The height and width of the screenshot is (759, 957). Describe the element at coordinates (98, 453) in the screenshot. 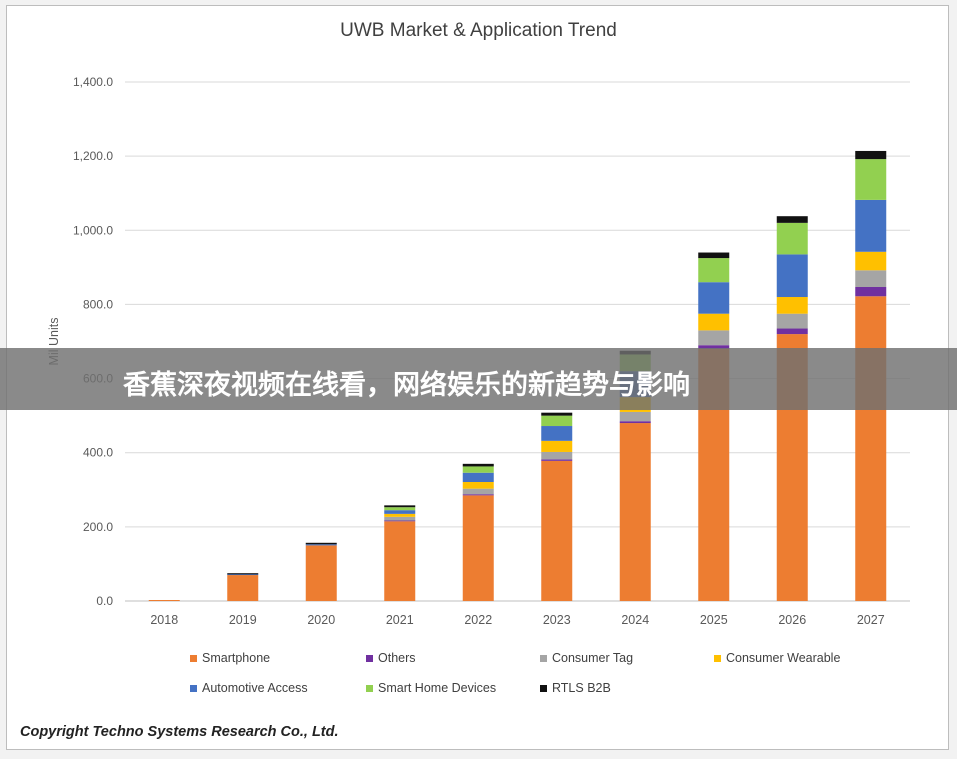

I see `y-tick-label: 400.0` at that location.